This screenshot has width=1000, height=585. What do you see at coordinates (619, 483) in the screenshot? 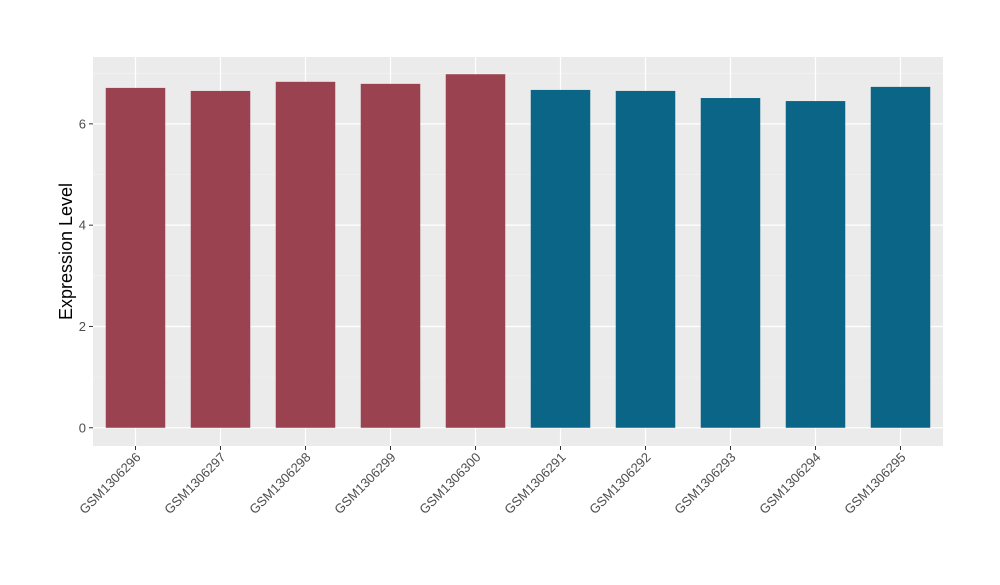
I see `x-tick-label: GSM1306292` at bounding box center [619, 483].